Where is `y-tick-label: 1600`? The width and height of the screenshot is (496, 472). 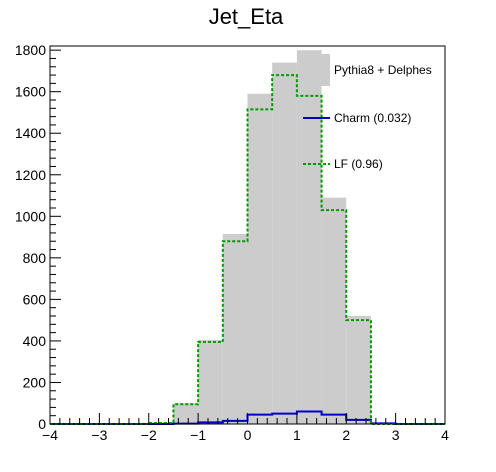
y-tick-label: 1600 is located at coordinates (30, 92).